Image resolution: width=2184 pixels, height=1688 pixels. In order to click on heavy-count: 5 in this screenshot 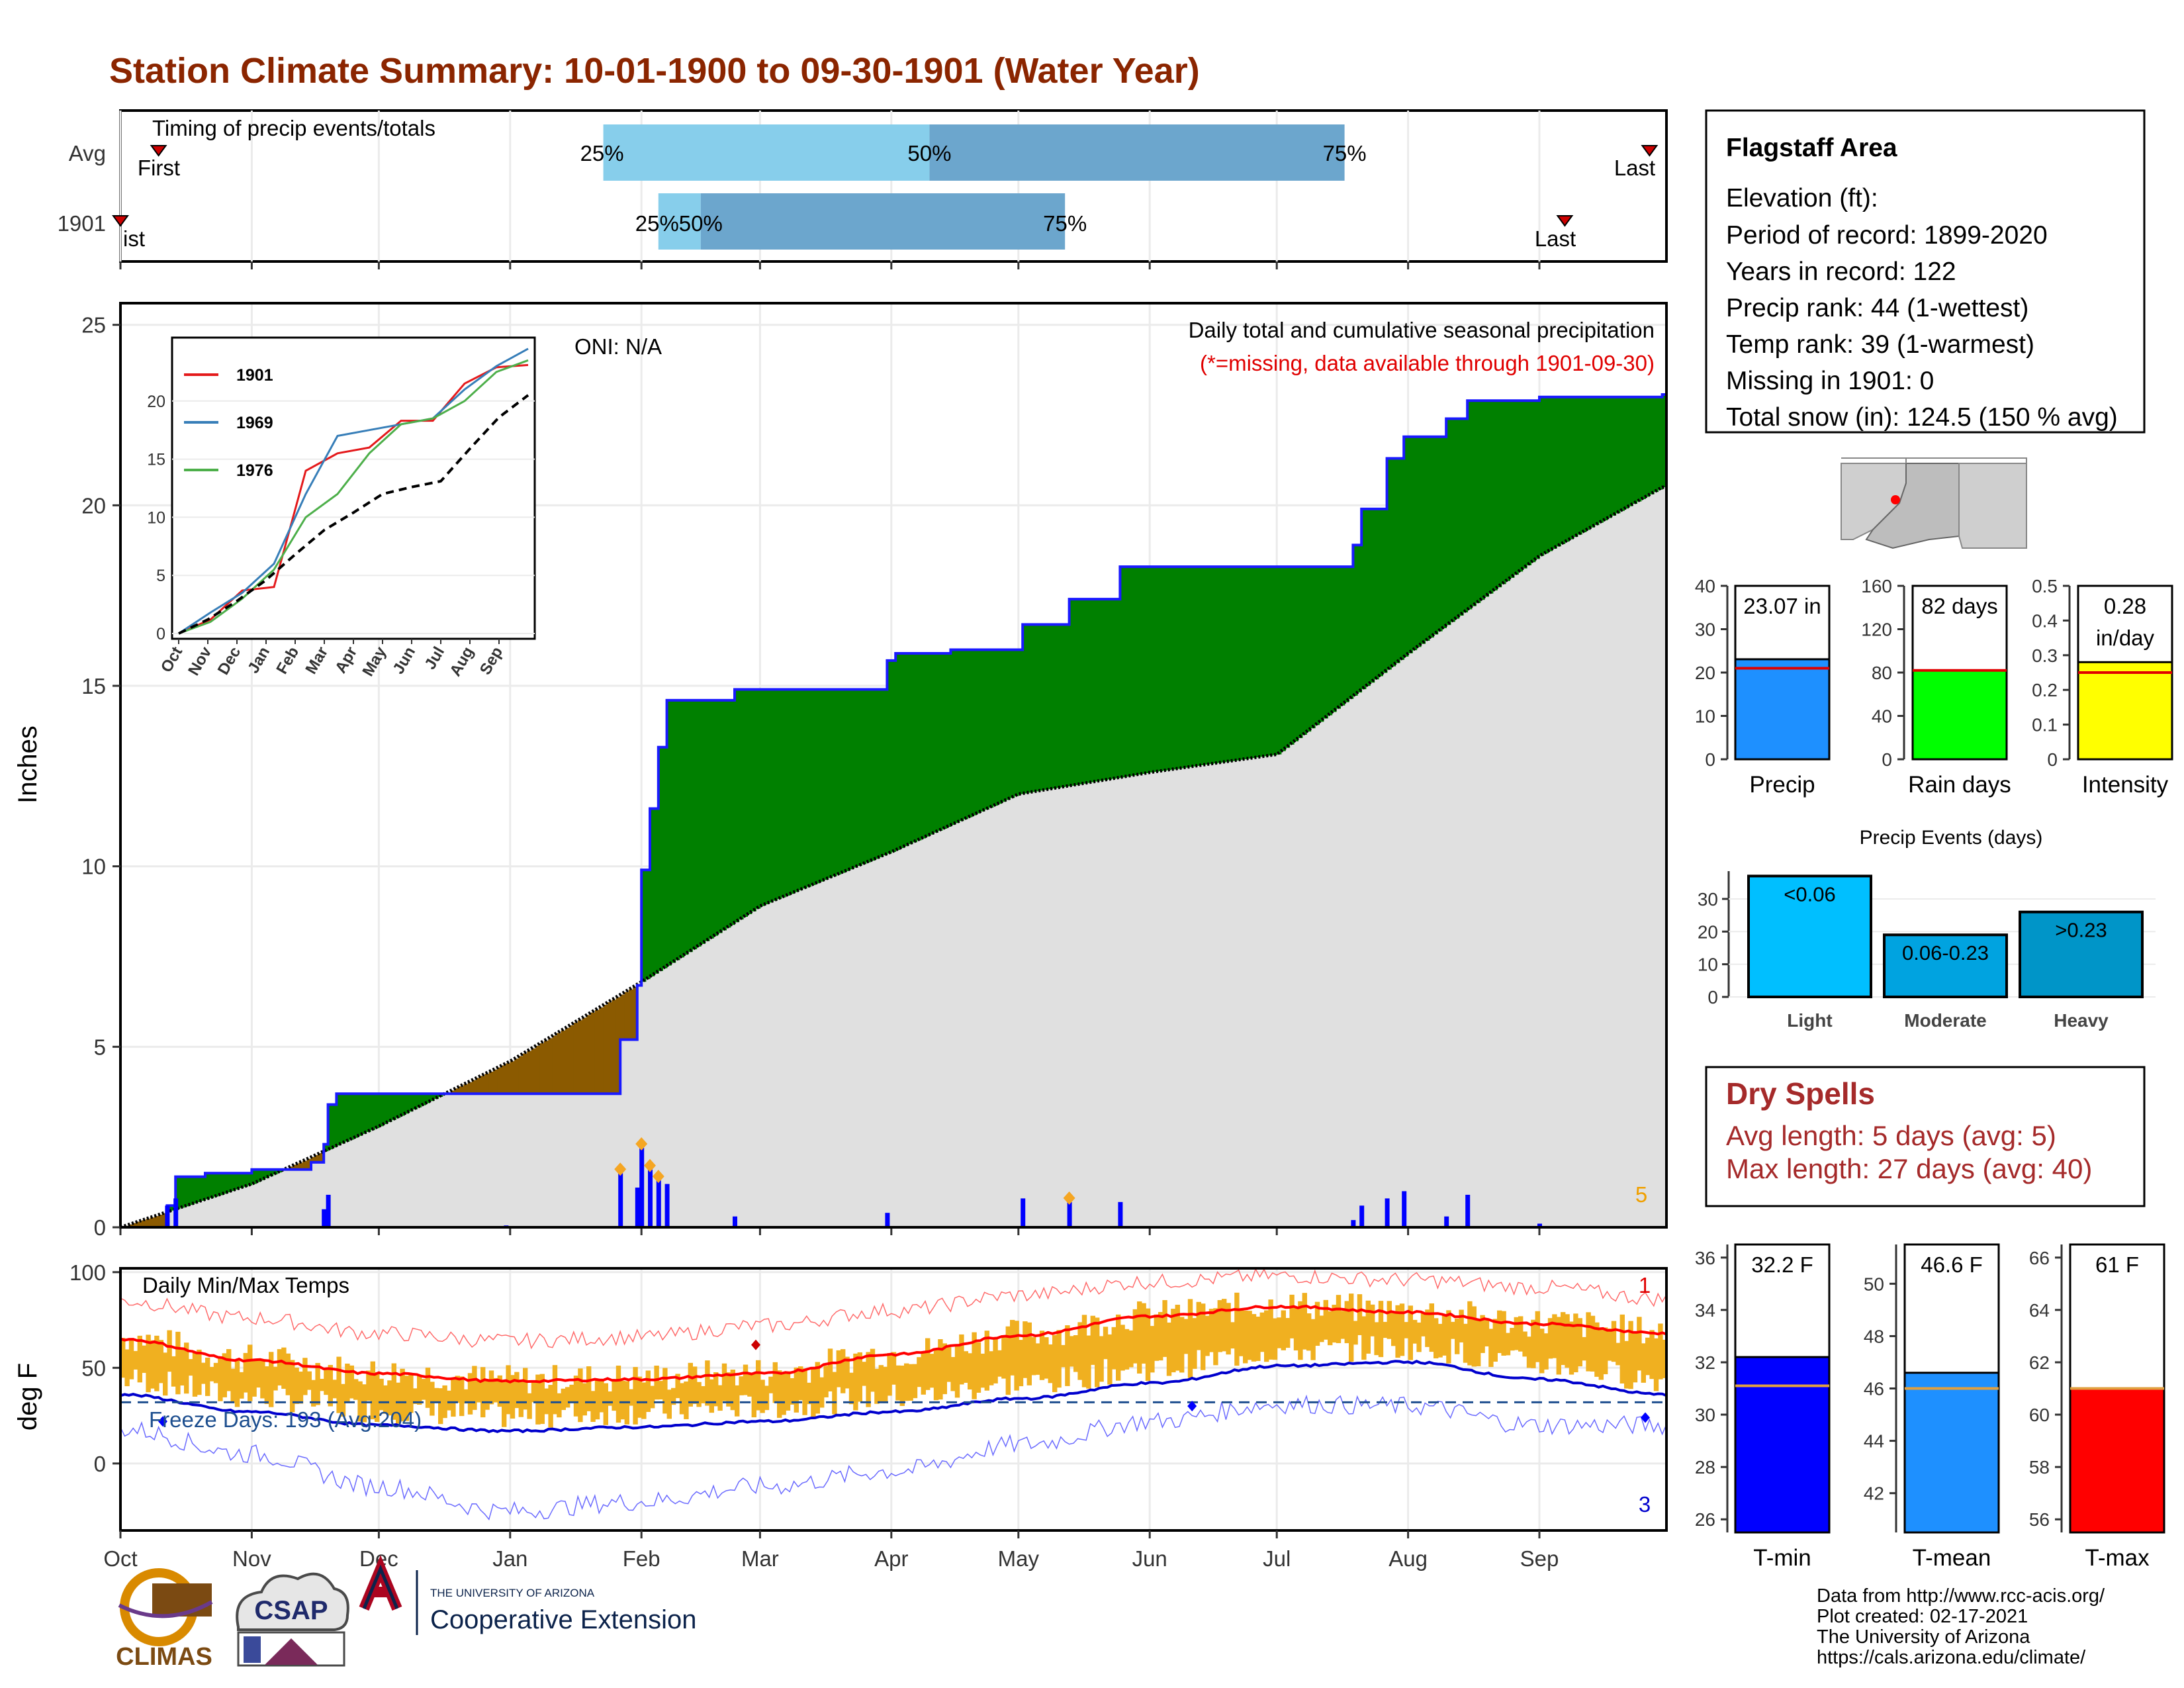, I will do `click(1641, 1194)`.